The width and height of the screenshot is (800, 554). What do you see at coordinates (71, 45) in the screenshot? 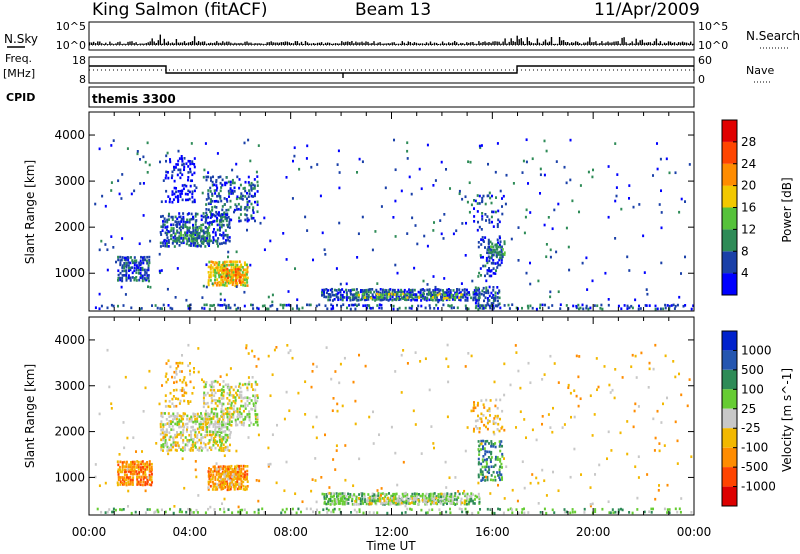
I see `count-tick-low-left: 10^0` at bounding box center [71, 45].